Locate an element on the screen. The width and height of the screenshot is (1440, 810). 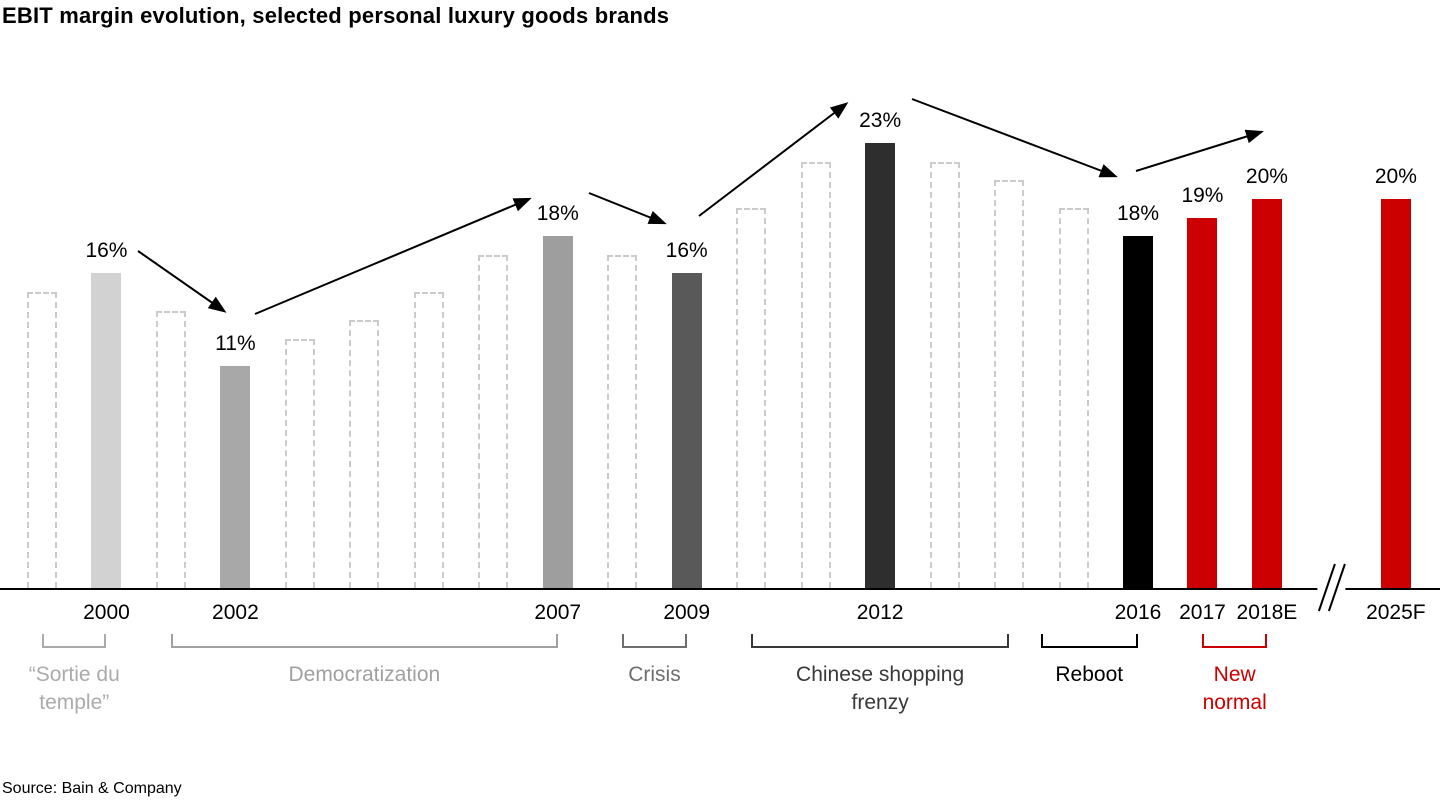
bar-2018E is located at coordinates (1266, 393).